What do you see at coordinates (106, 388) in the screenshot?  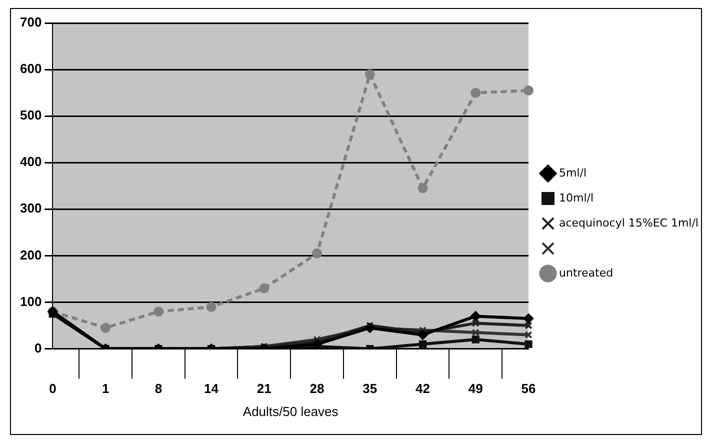 I see `x-tick-label: 1` at bounding box center [106, 388].